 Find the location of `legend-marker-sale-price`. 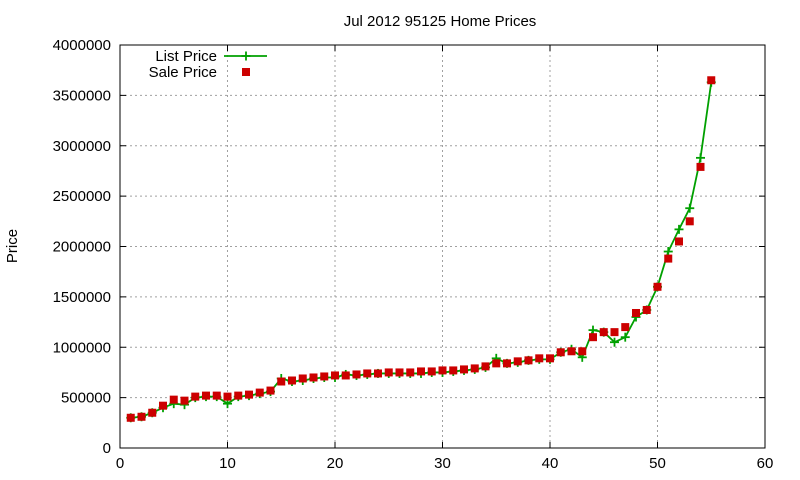

legend-marker-sale-price is located at coordinates (246, 72).